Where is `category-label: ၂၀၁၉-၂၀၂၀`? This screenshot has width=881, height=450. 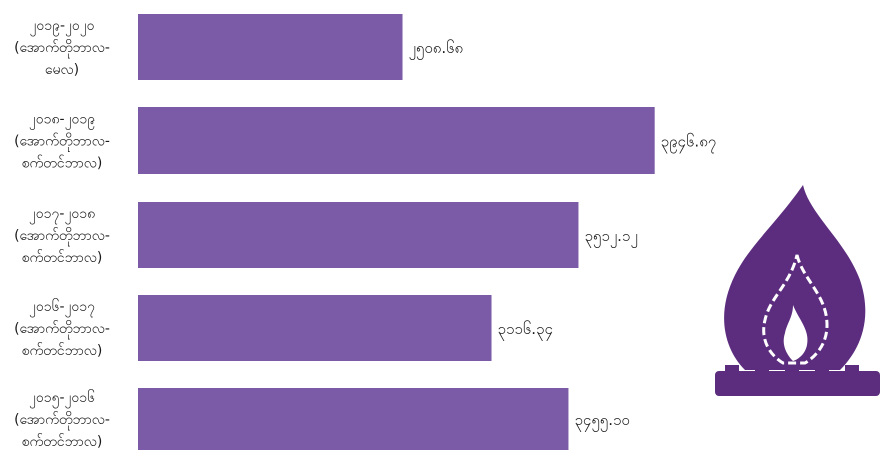
category-label: ၂၀၁၉-၂၀၂၀ is located at coordinates (61, 27).